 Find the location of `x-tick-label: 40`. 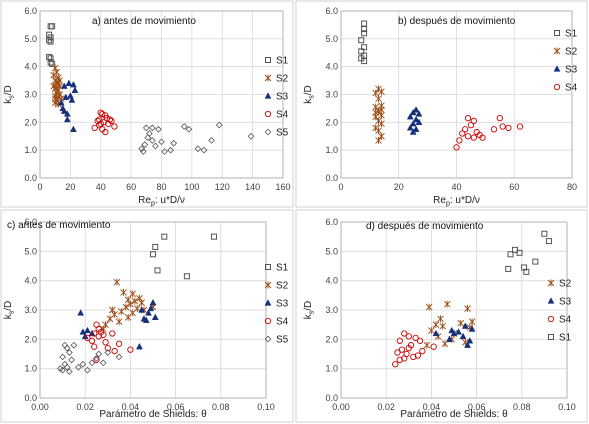

x-tick-label: 40 is located at coordinates (101, 187).